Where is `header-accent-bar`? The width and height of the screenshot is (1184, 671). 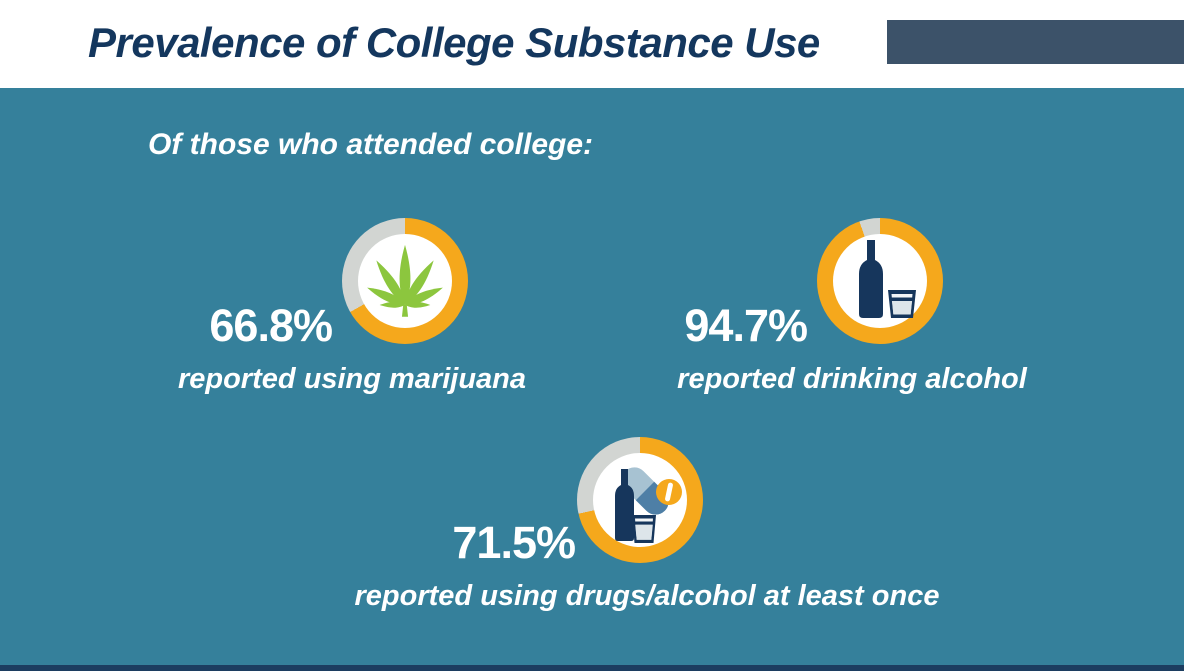
header-accent-bar is located at coordinates (1035, 42).